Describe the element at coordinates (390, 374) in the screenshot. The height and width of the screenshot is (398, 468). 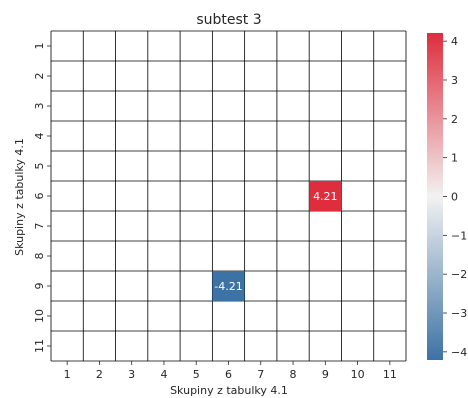
I see `x-tick-label: 11` at that location.